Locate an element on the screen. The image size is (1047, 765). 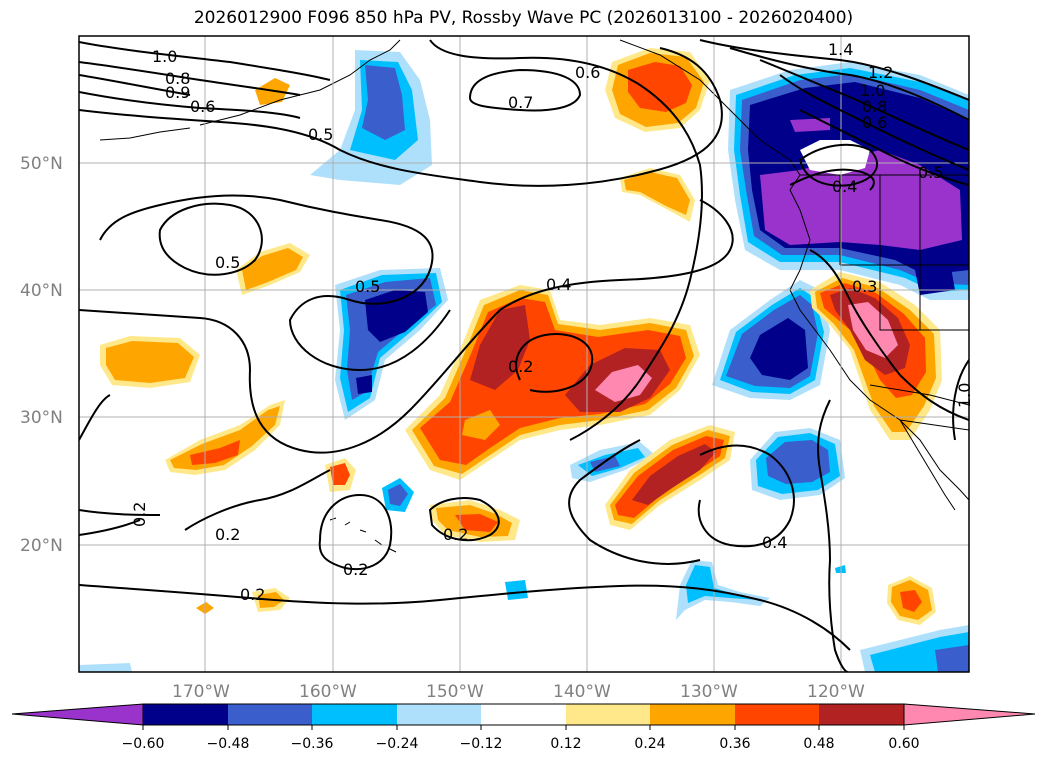
contour-label: 0.7 is located at coordinates (520, 102).